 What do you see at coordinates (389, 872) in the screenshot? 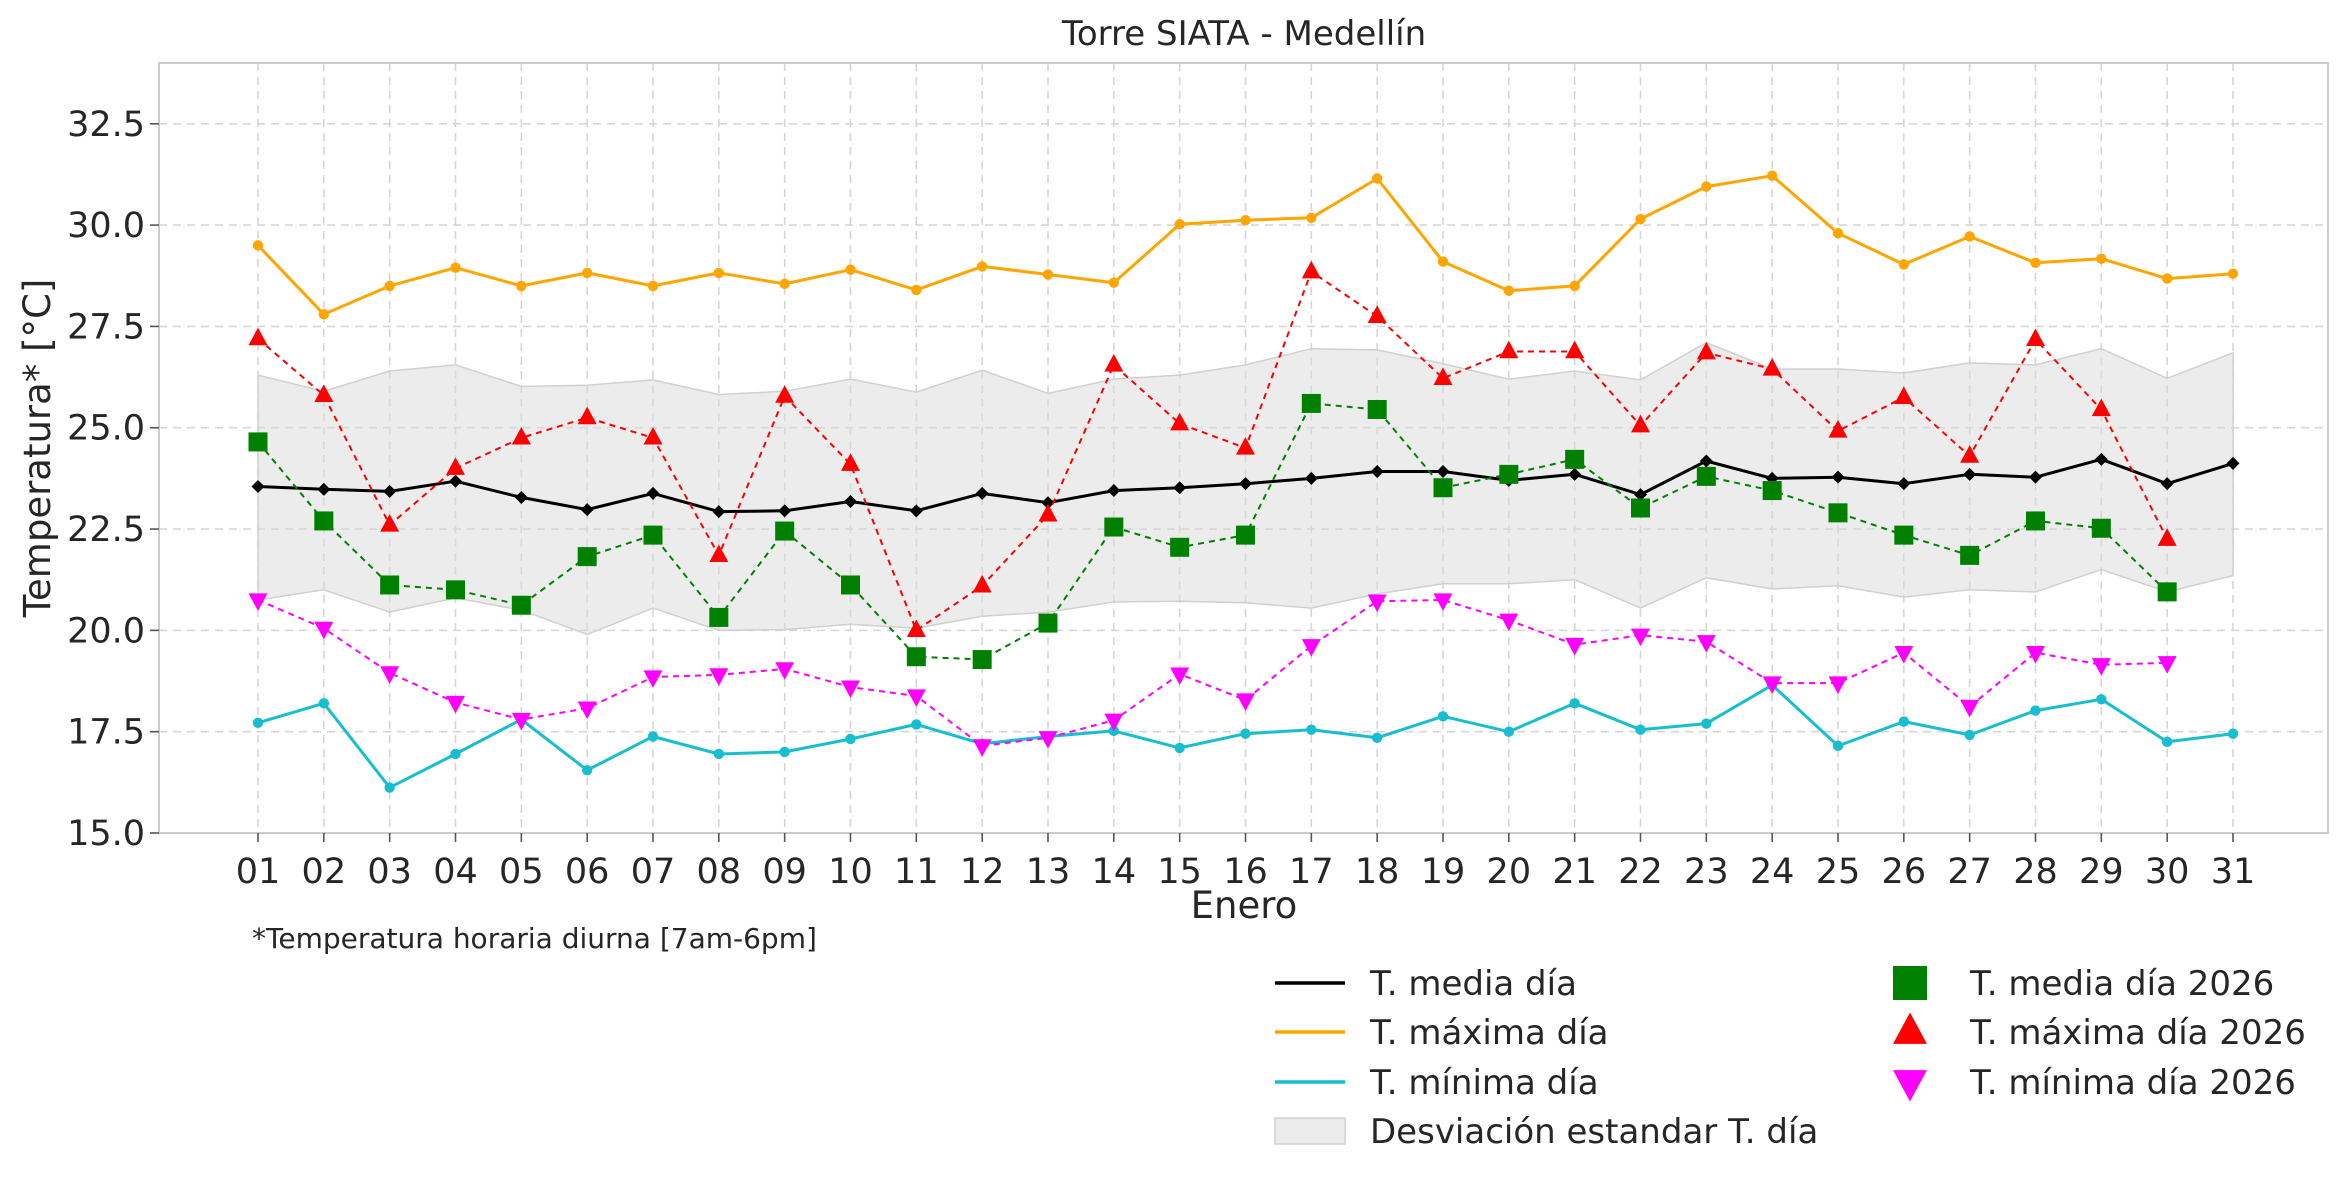
I see `x-tick-label: 03` at bounding box center [389, 872].